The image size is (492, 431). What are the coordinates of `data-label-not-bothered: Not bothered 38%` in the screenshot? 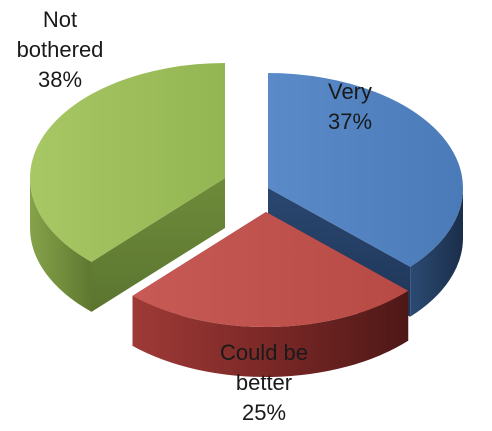 It's located at (60, 49).